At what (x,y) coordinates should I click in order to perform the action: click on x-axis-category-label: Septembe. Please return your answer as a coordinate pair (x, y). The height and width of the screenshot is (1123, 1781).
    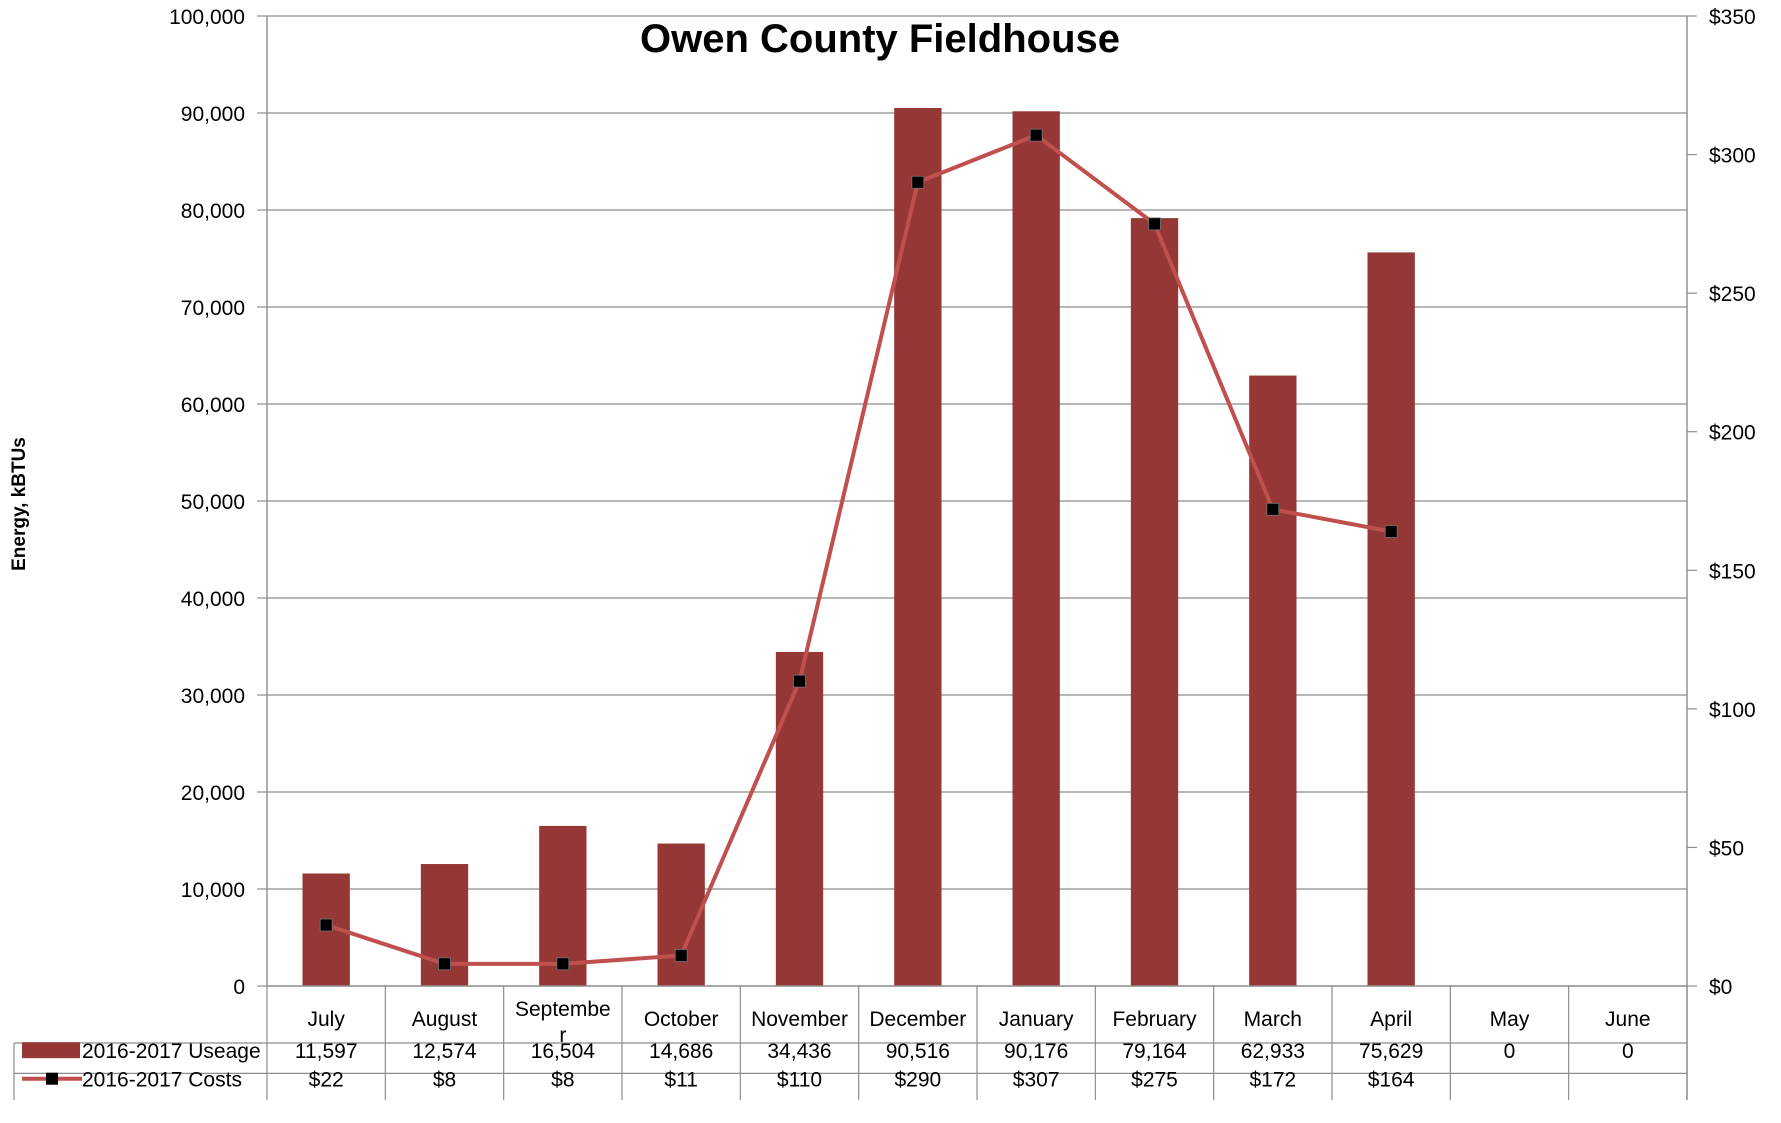
    Looking at the image, I should click on (563, 1009).